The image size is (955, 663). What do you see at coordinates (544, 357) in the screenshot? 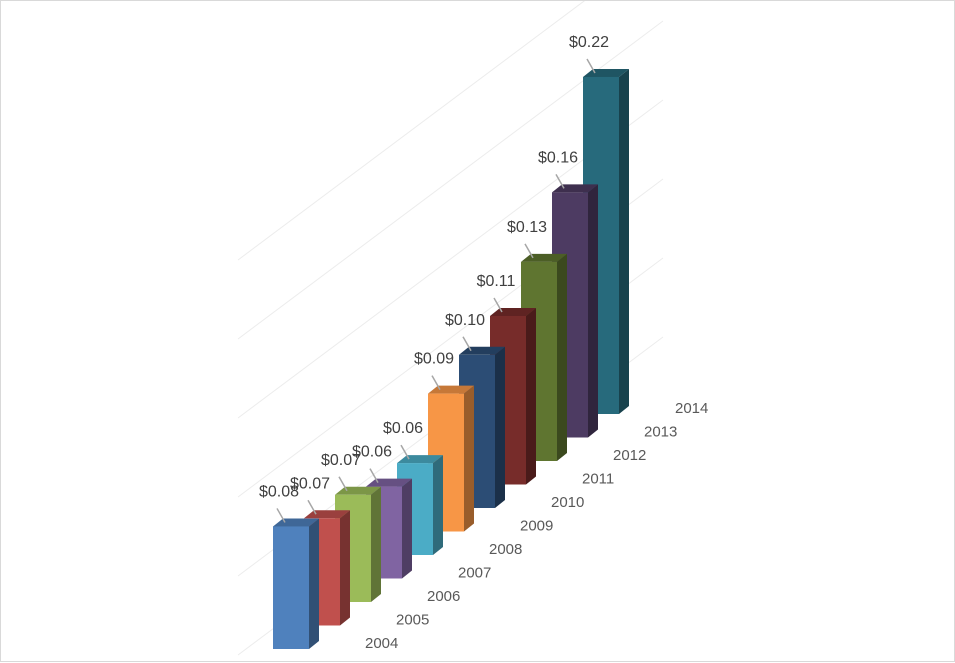
I see `bar-2012` at bounding box center [544, 357].